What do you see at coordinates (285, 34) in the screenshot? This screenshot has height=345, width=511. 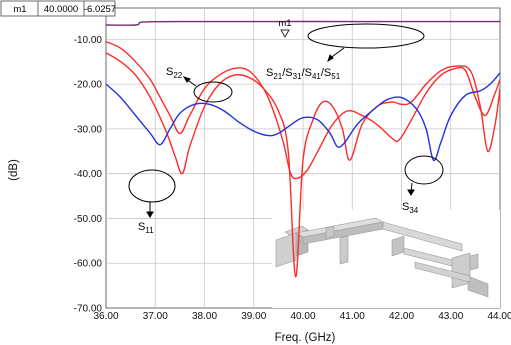 I see `marker-triangle` at bounding box center [285, 34].